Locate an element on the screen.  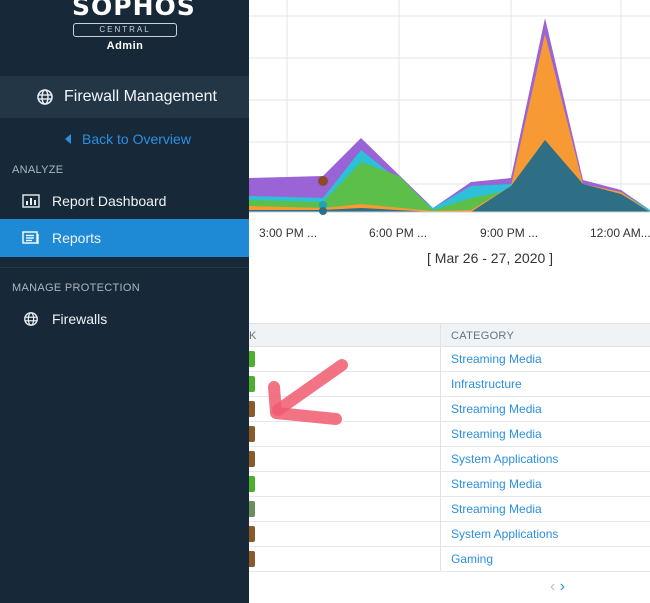
sidebar-divider is located at coordinates (124, 267).